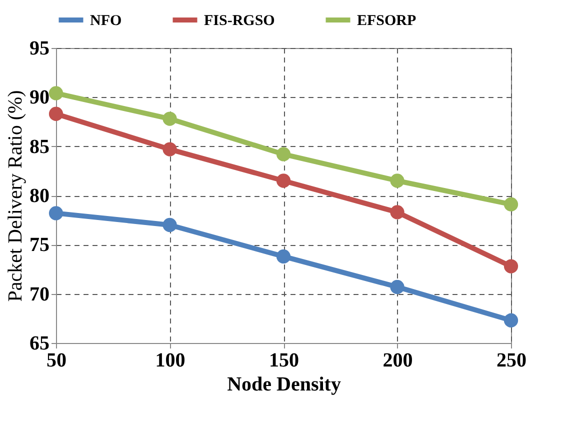 This screenshot has width=579, height=421. I want to click on y-axis-title: Packet Delivery Ratio (%), so click(15, 196).